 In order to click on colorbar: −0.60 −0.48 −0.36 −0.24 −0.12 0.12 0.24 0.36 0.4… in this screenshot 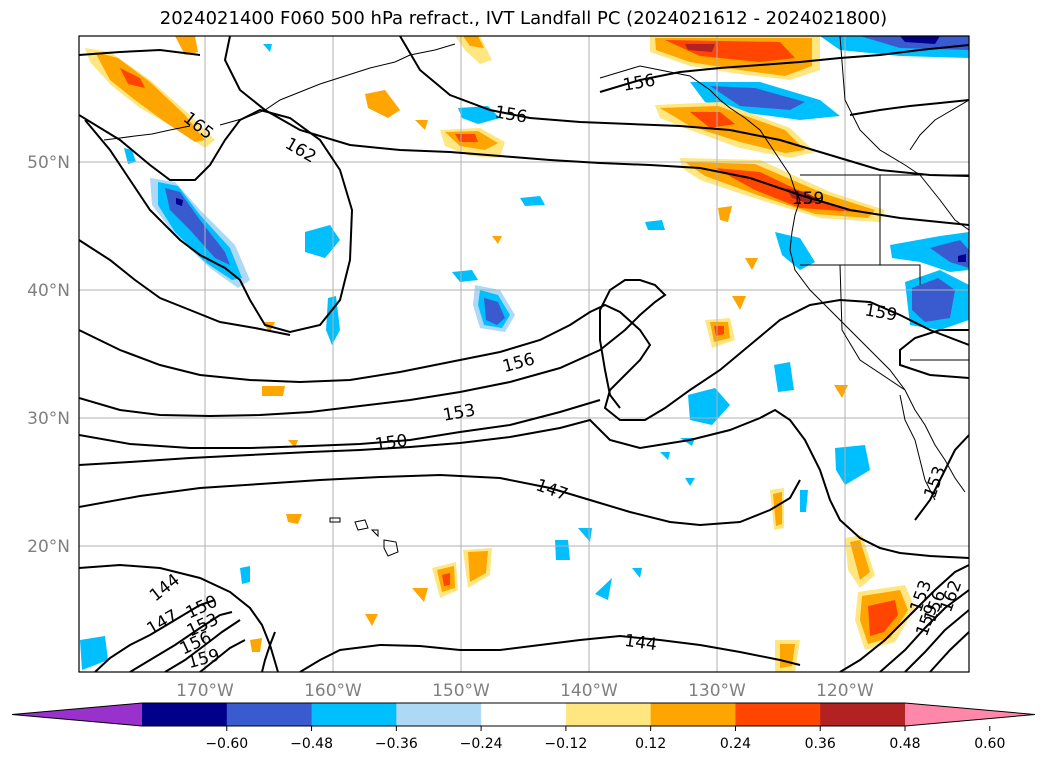, I will do `click(523, 727)`.